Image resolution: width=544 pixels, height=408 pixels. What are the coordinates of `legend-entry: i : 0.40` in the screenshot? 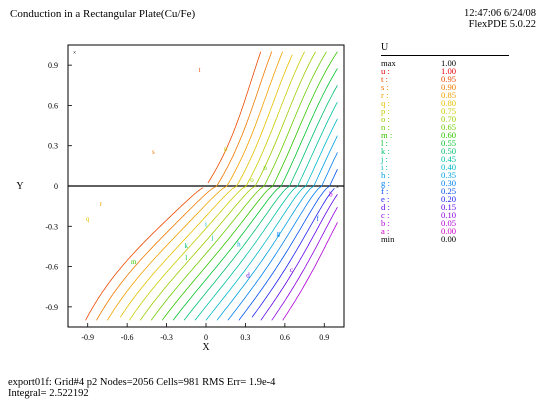 It's located at (446, 167).